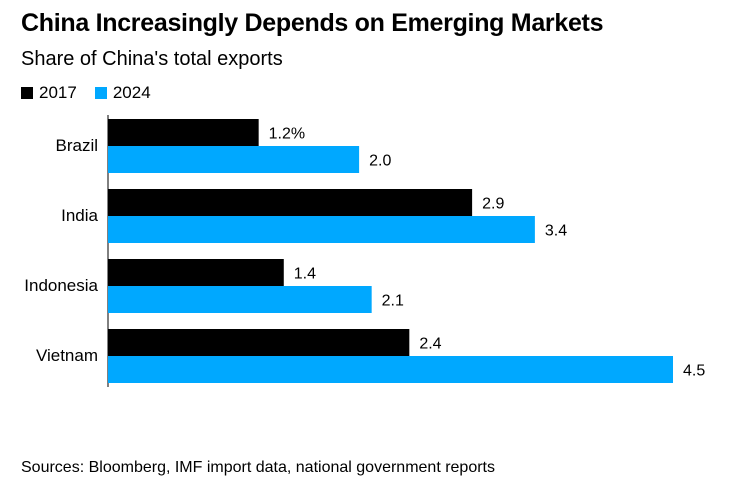 The width and height of the screenshot is (734, 488). I want to click on category-label-vietnam: Vietnam, so click(67, 355).